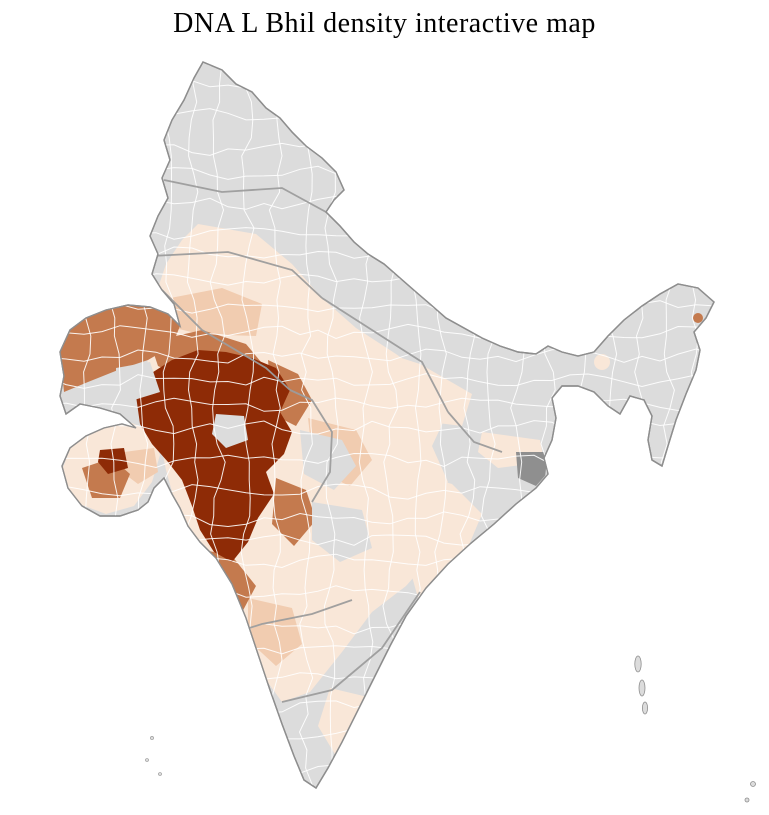 Image resolution: width=769 pixels, height=815 pixels. I want to click on district-no-data-inside-core, so click(230, 431).